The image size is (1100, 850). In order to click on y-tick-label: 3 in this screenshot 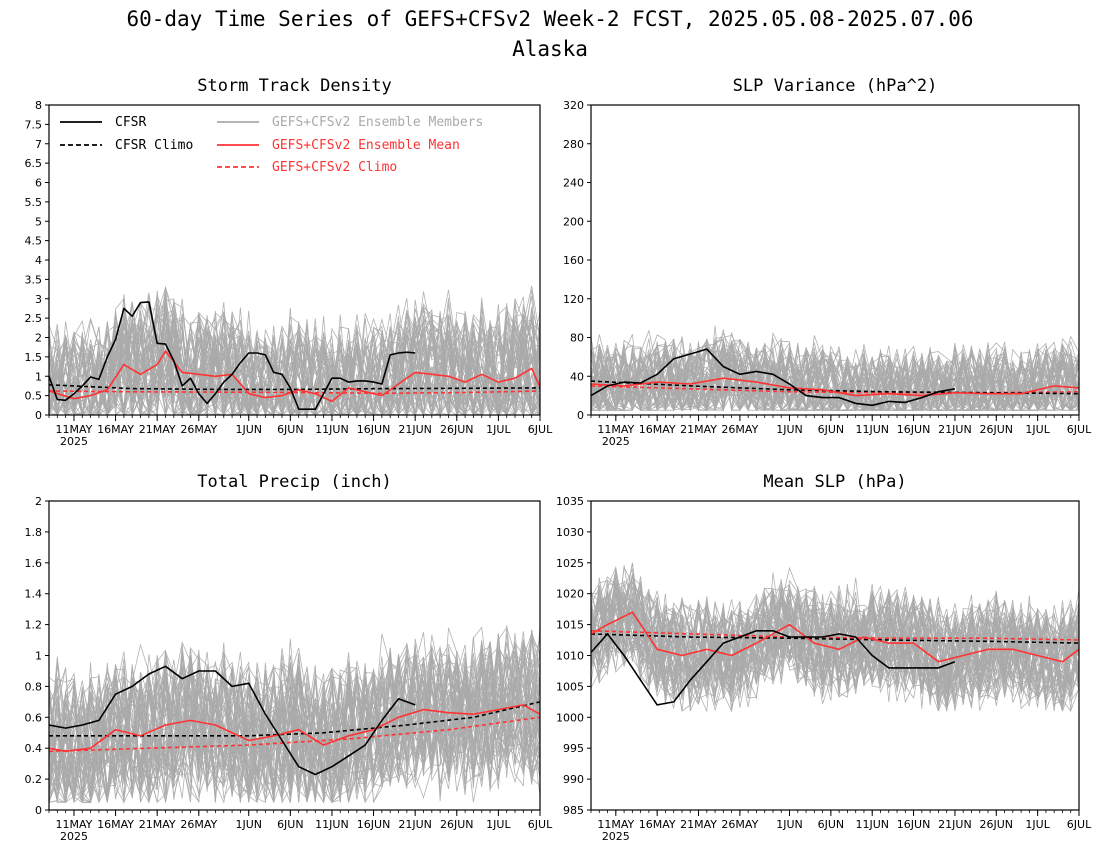, I will do `click(38, 299)`.